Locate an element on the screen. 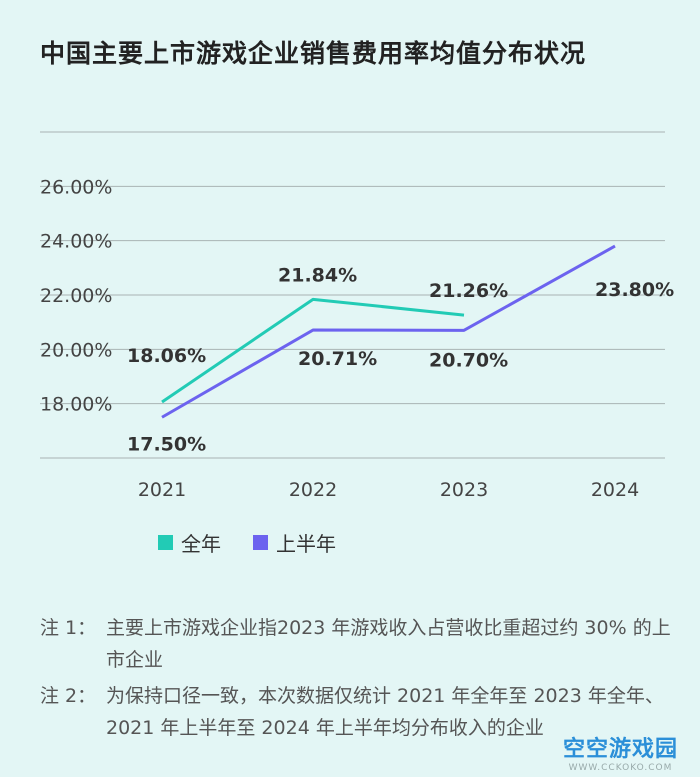 This screenshot has width=700, height=777. data-label: 20.70% is located at coordinates (468, 360).